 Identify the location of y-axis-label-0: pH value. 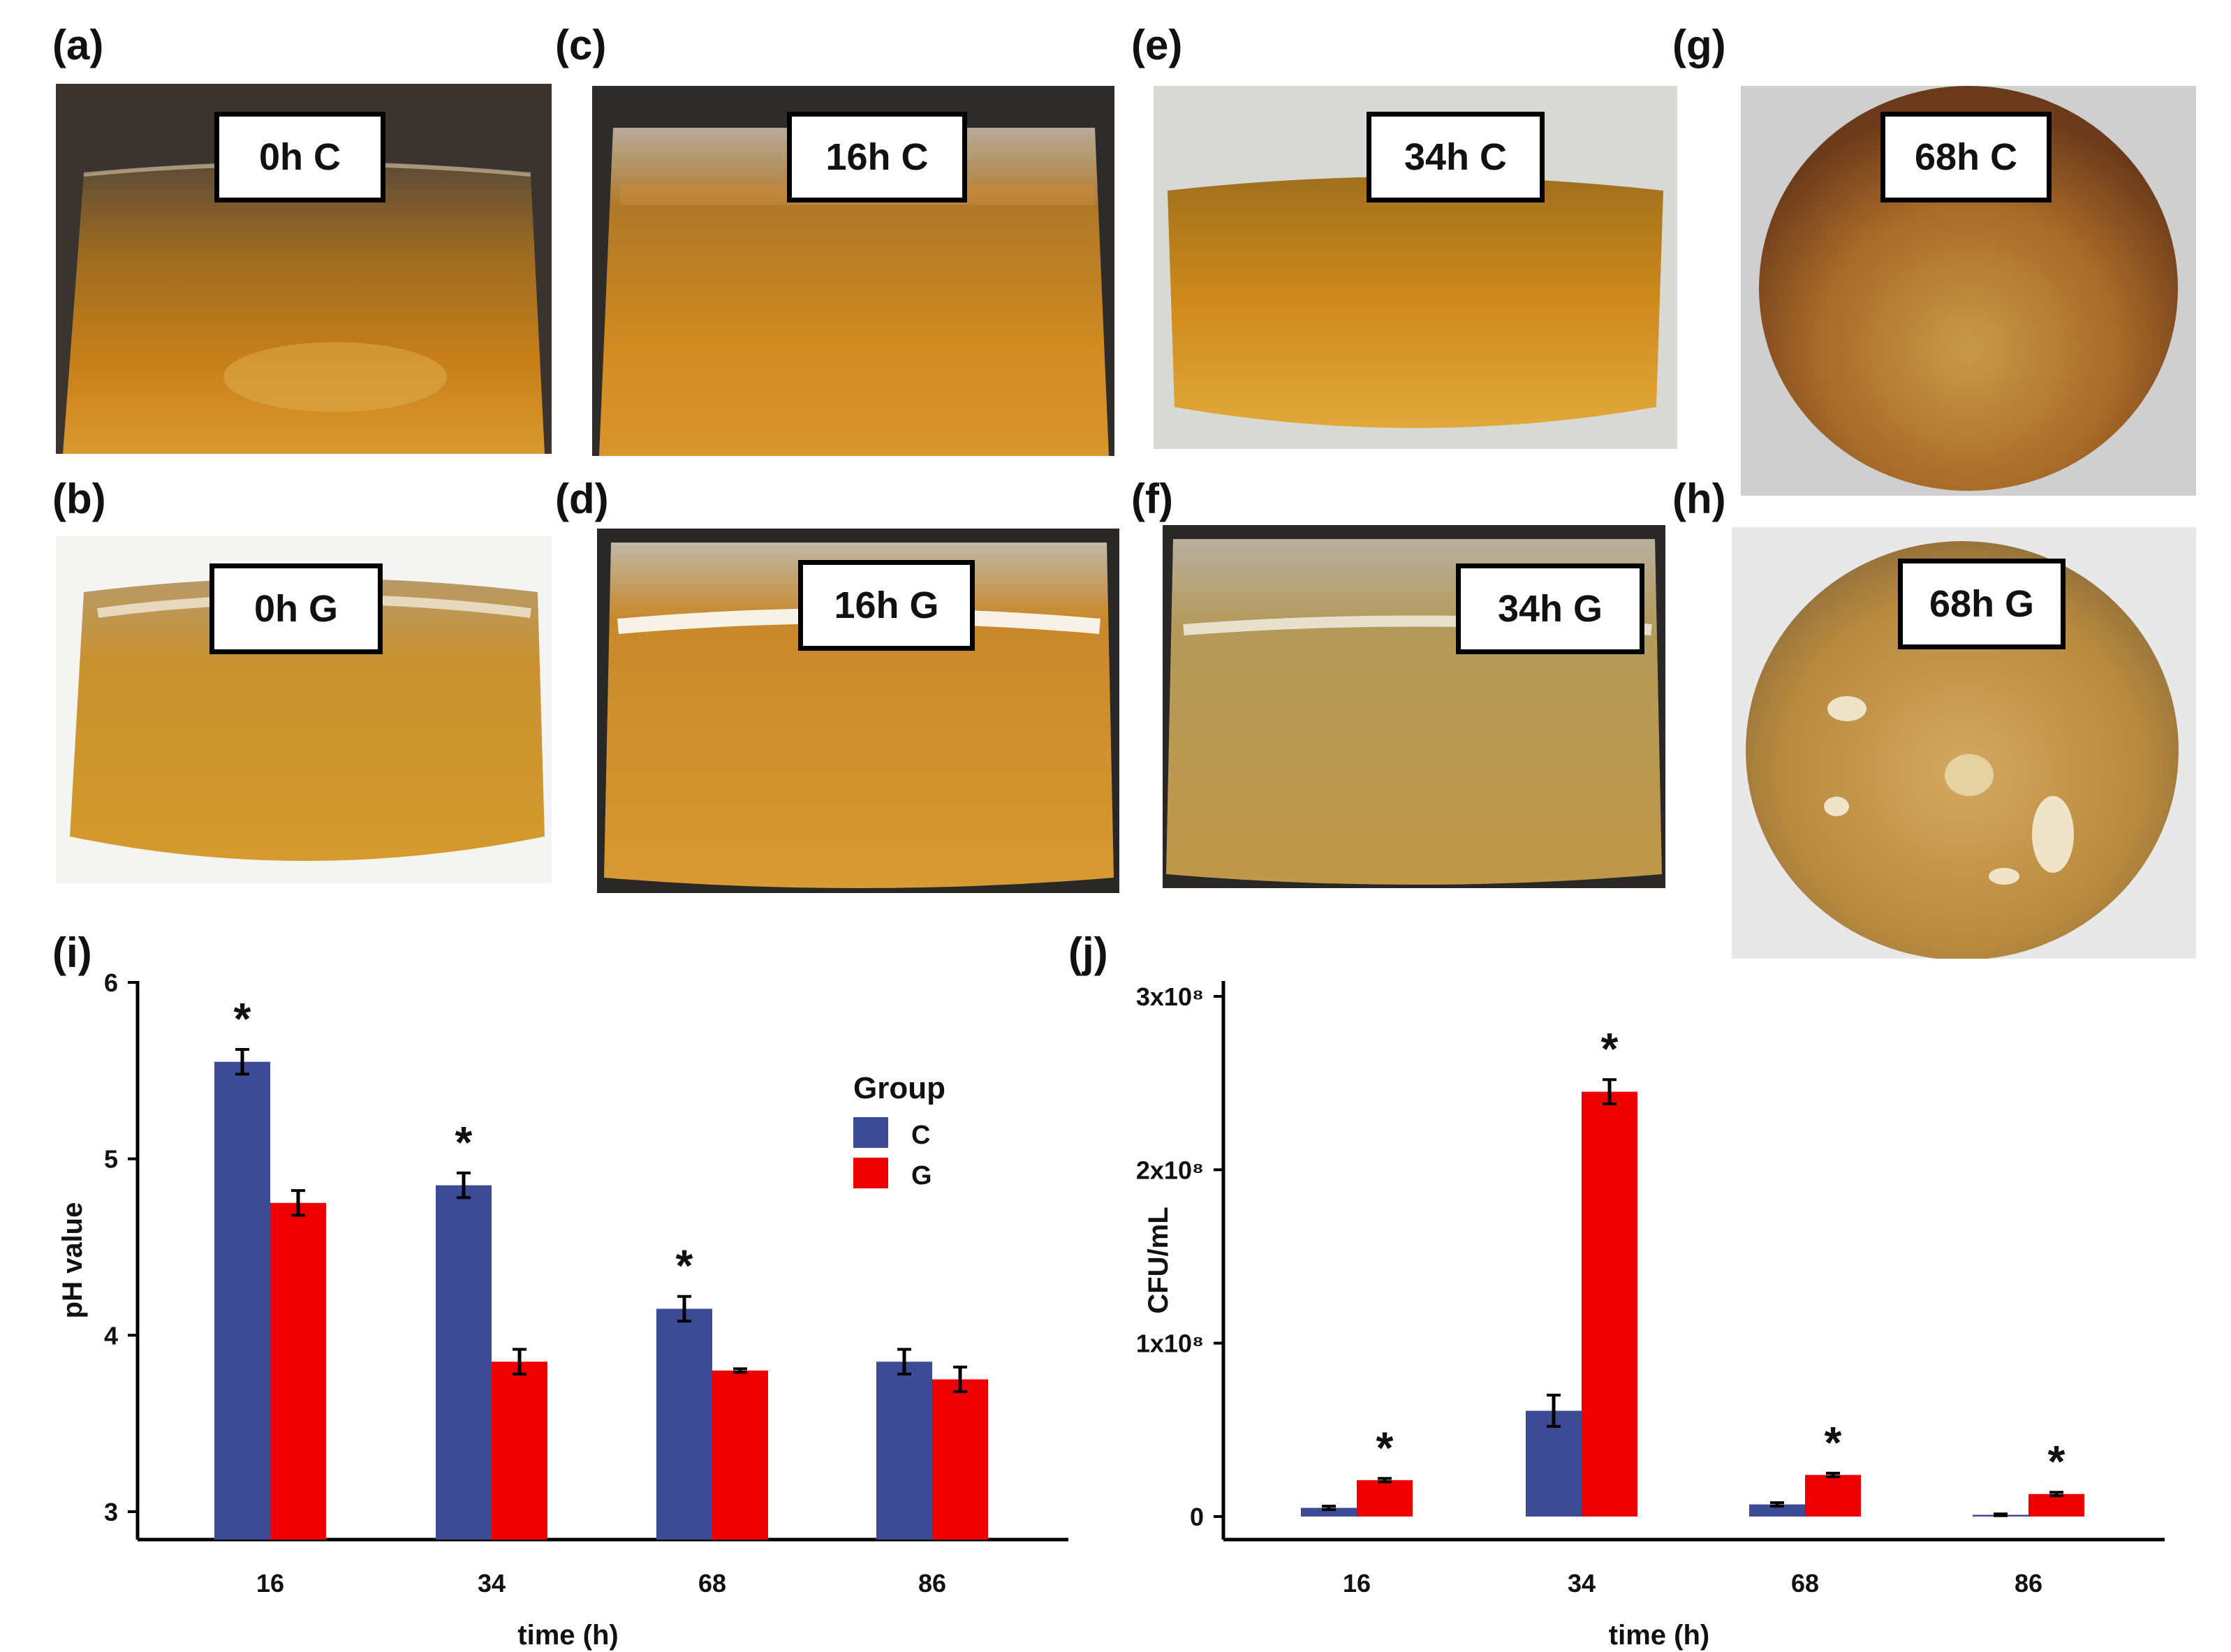
(72, 1260).